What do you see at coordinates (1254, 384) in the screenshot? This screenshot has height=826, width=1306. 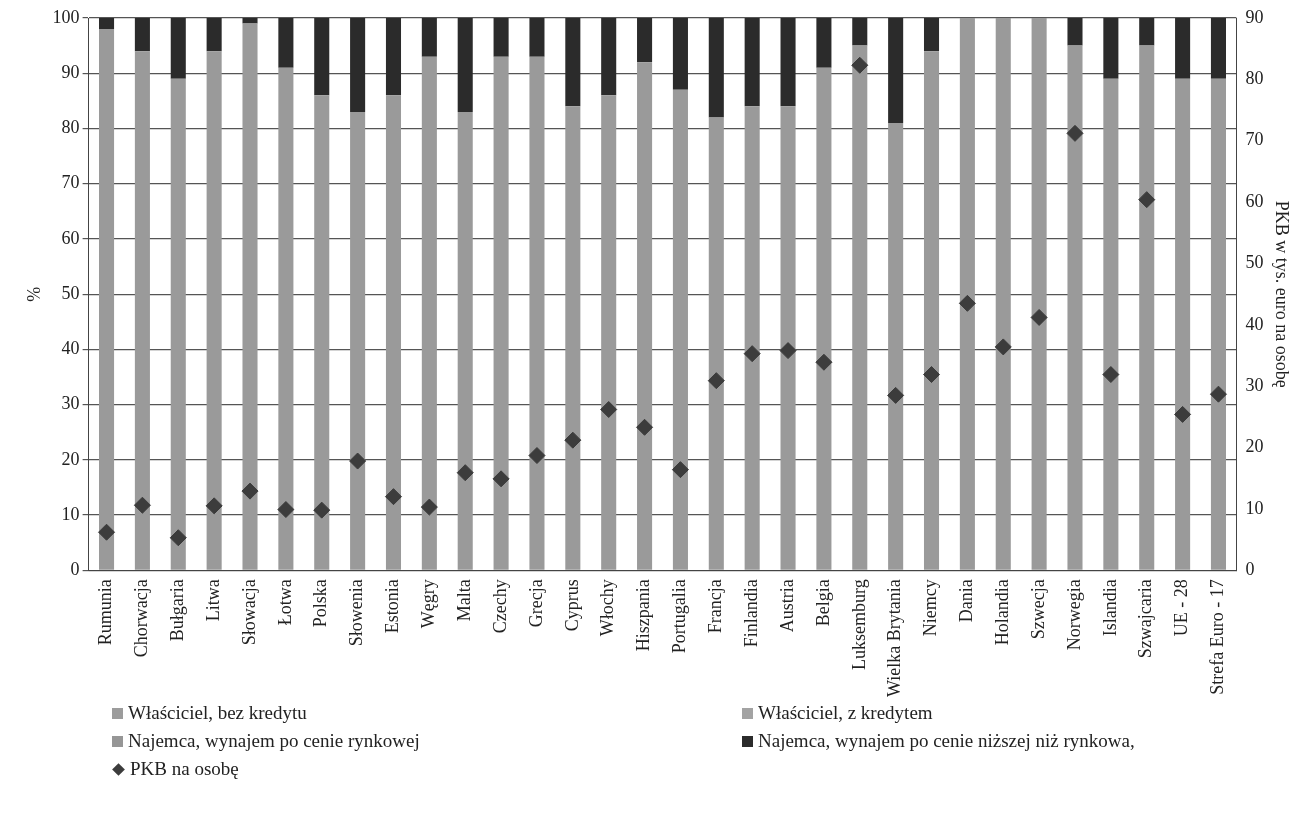 I see `y2-tick-label: 30` at bounding box center [1254, 384].